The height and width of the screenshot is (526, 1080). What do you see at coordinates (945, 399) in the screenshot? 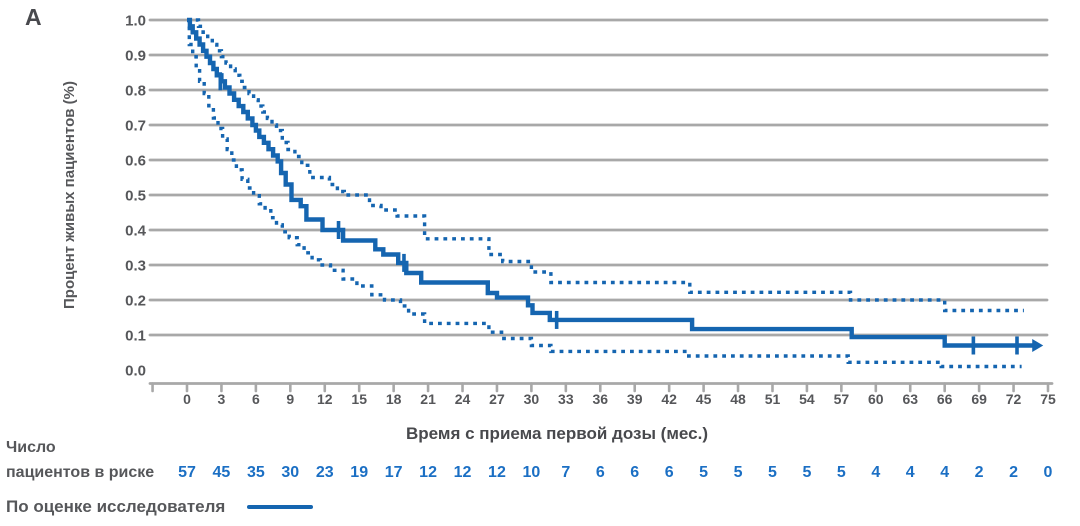
I see `x-tick-label: 66` at bounding box center [945, 399].